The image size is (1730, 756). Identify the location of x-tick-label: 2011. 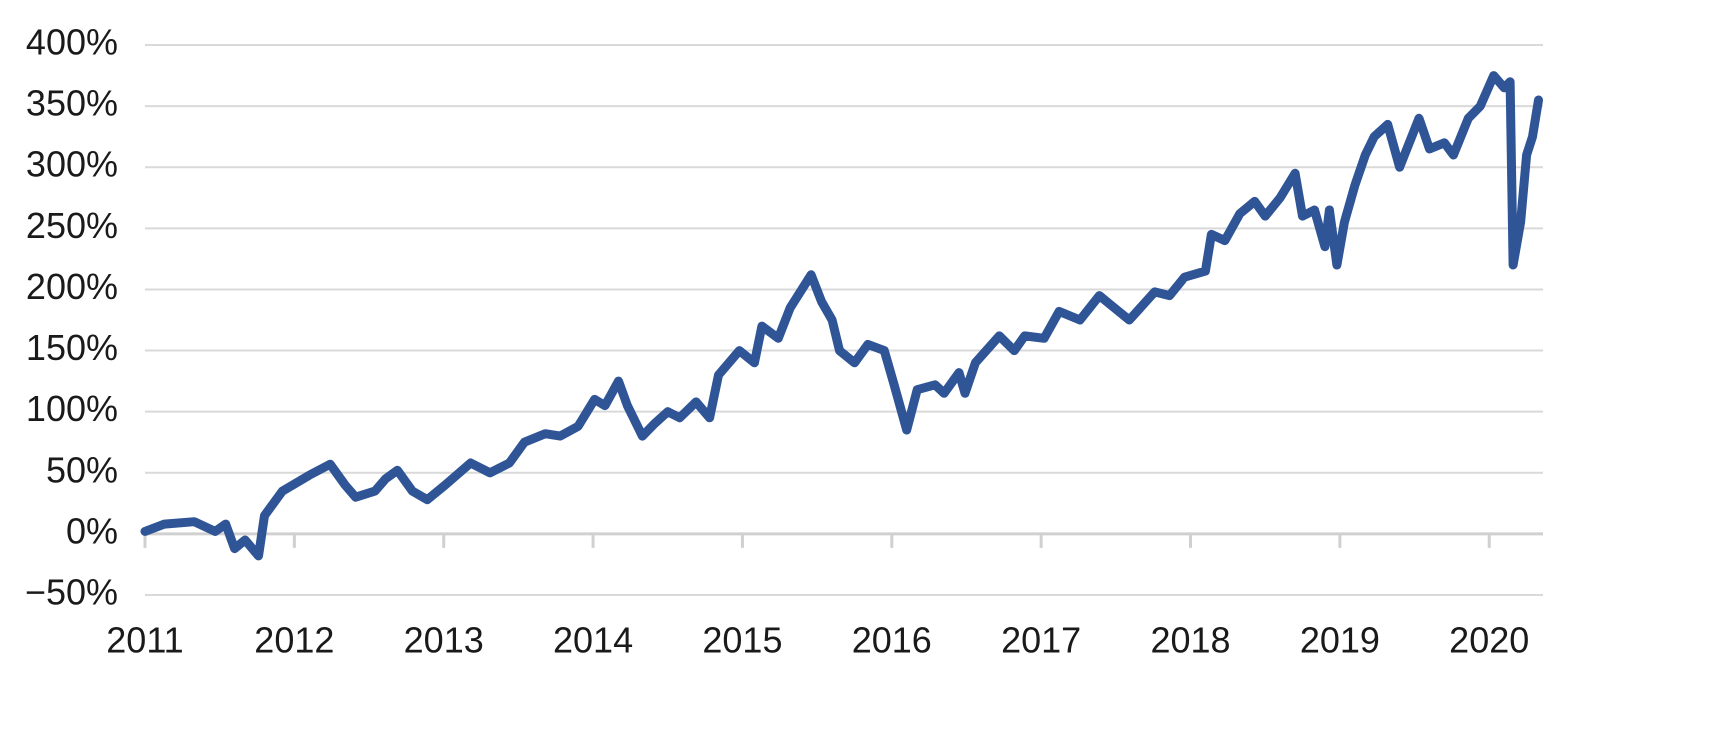
(144, 640).